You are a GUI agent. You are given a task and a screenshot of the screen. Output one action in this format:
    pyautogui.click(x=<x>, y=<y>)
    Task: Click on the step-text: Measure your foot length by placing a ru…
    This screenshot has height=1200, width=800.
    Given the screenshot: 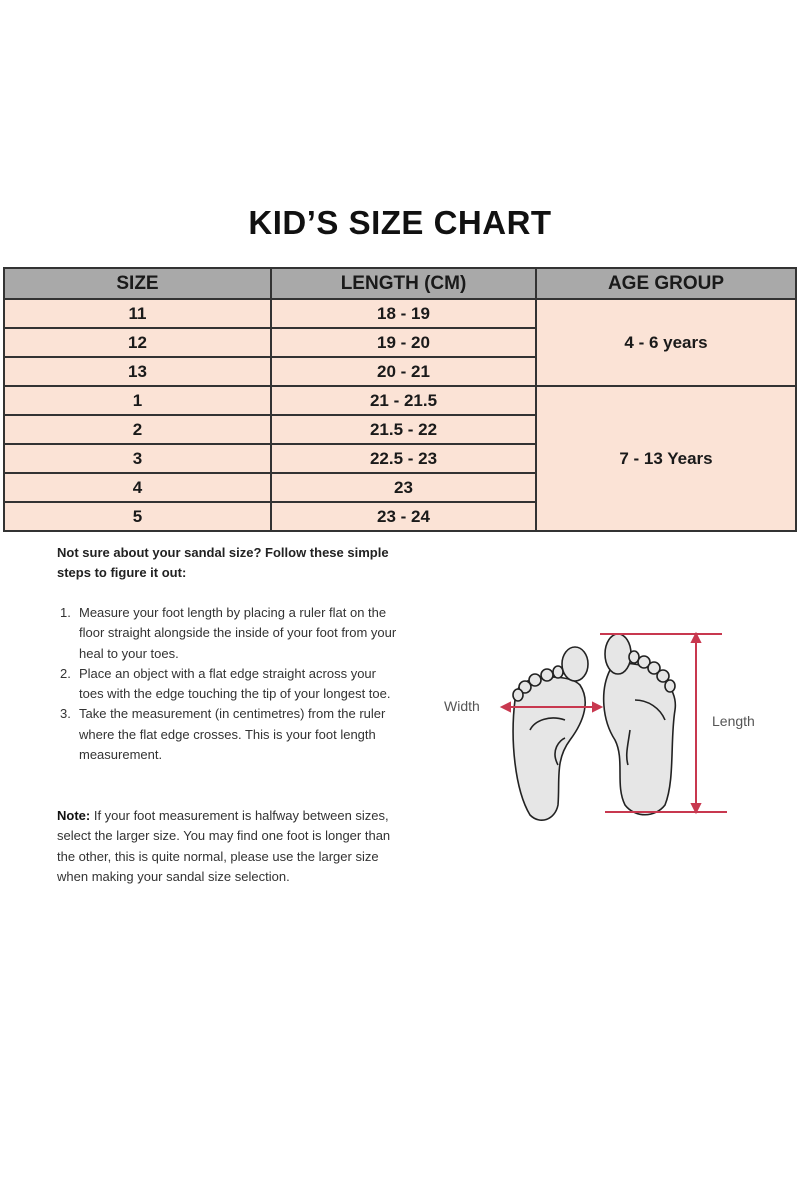 What is the action you would take?
    pyautogui.click(x=238, y=633)
    